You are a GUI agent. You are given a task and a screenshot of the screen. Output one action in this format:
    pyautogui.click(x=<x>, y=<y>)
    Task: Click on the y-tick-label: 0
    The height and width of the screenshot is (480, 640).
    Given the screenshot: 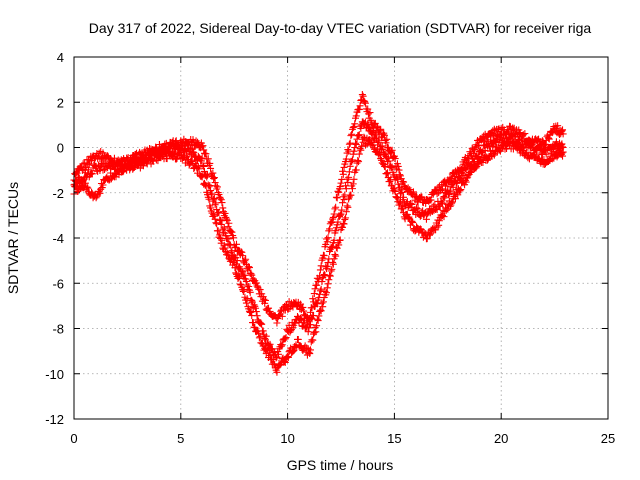 What is the action you would take?
    pyautogui.click(x=60, y=148)
    